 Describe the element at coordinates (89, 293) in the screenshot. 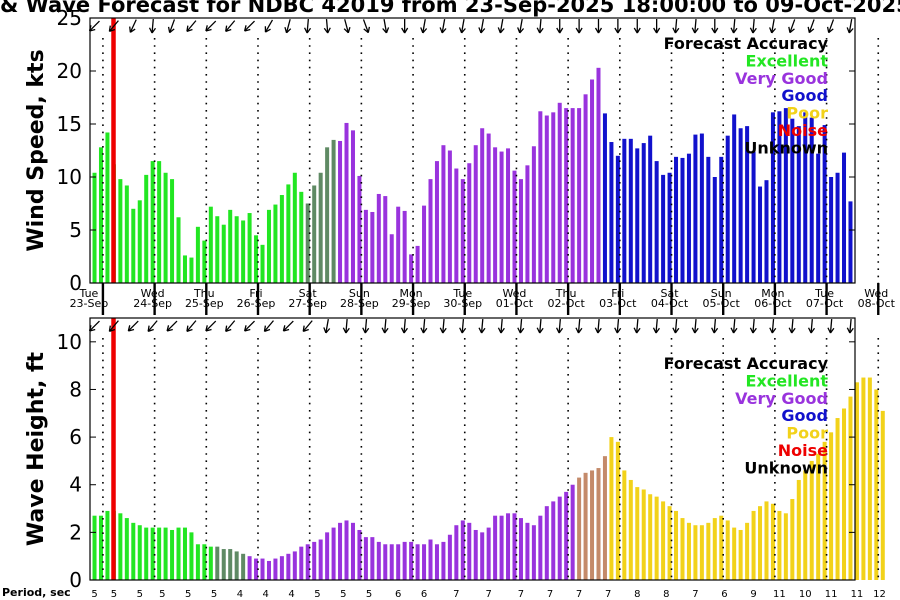

I see `day-label: Tue` at that location.